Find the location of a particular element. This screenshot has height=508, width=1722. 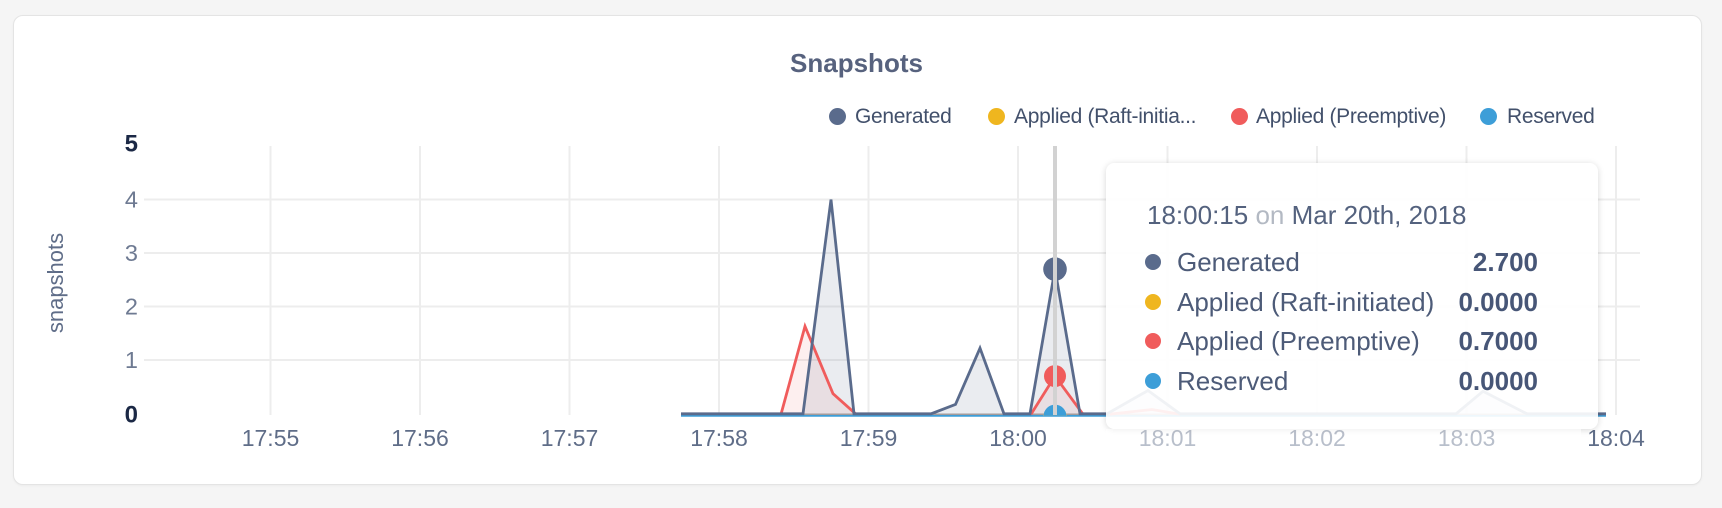

svg-text: 2 is located at coordinates (131, 307).